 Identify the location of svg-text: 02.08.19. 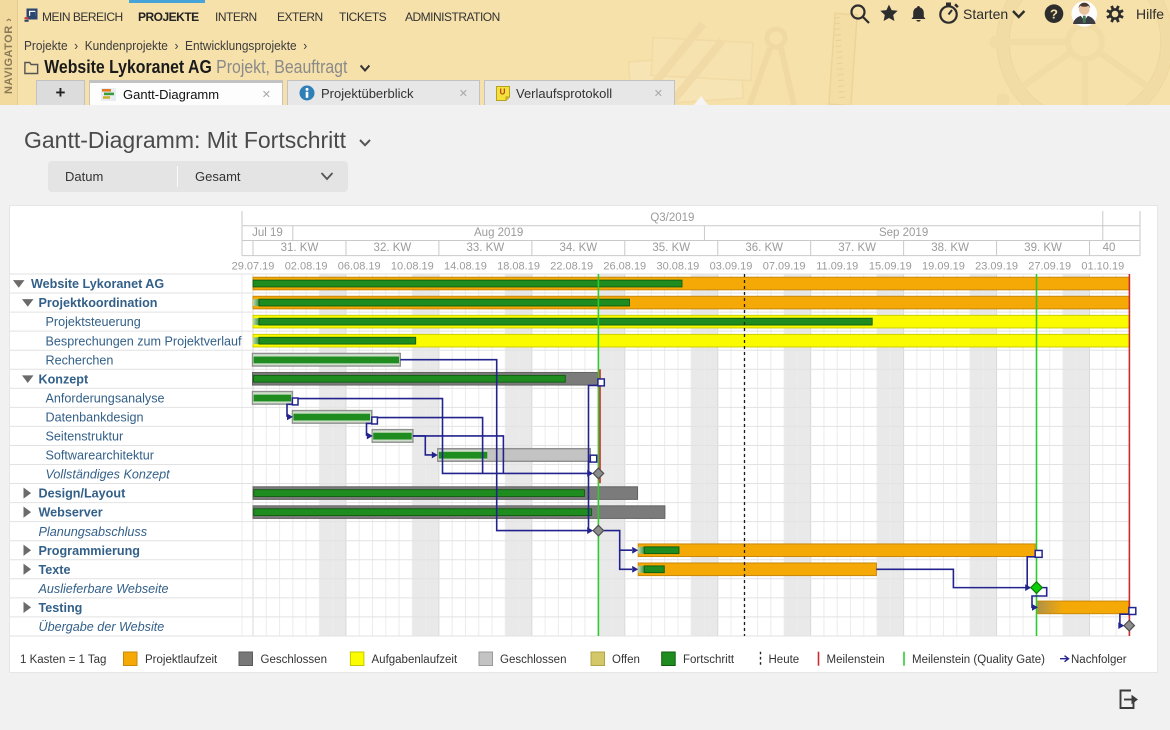
(306, 267).